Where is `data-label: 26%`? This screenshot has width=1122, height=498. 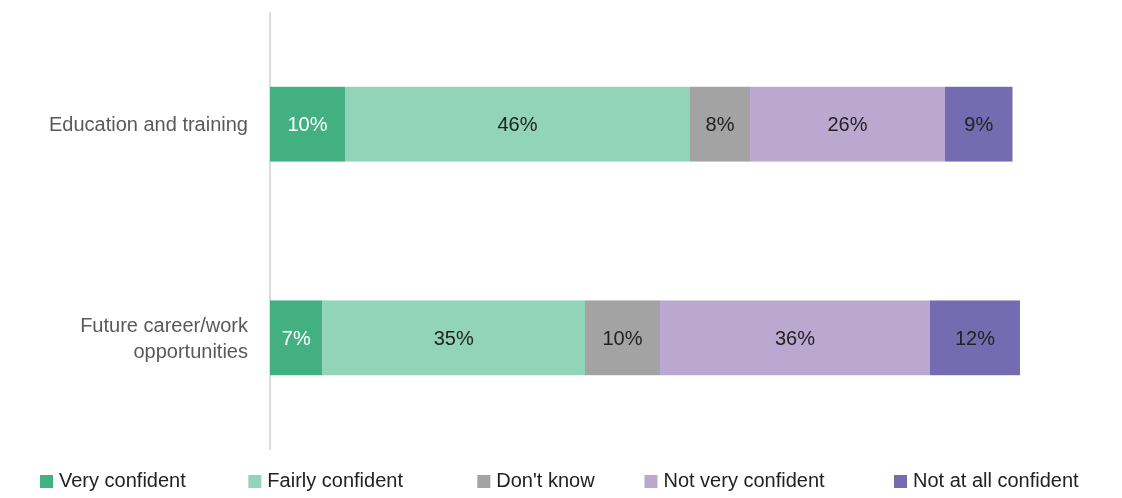
data-label: 26% is located at coordinates (847, 124).